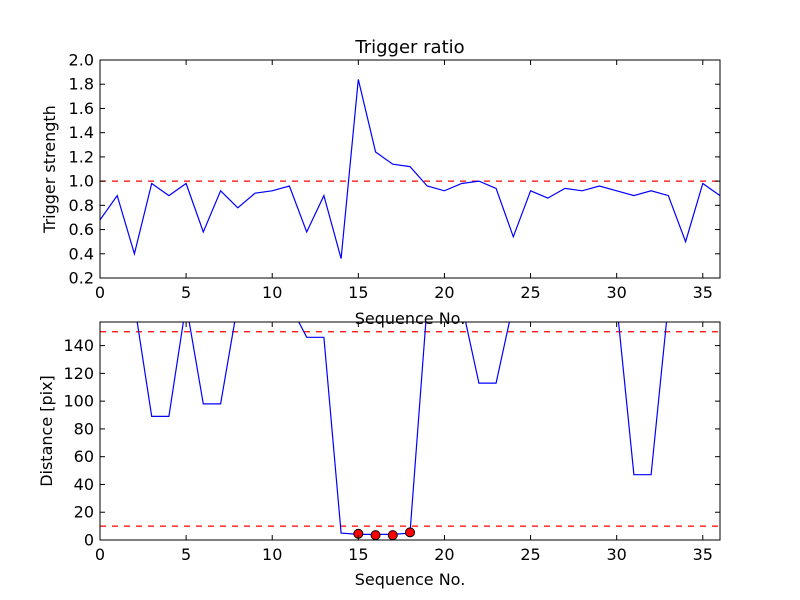  I want to click on distance-x-tick-label: 10, so click(272, 554).